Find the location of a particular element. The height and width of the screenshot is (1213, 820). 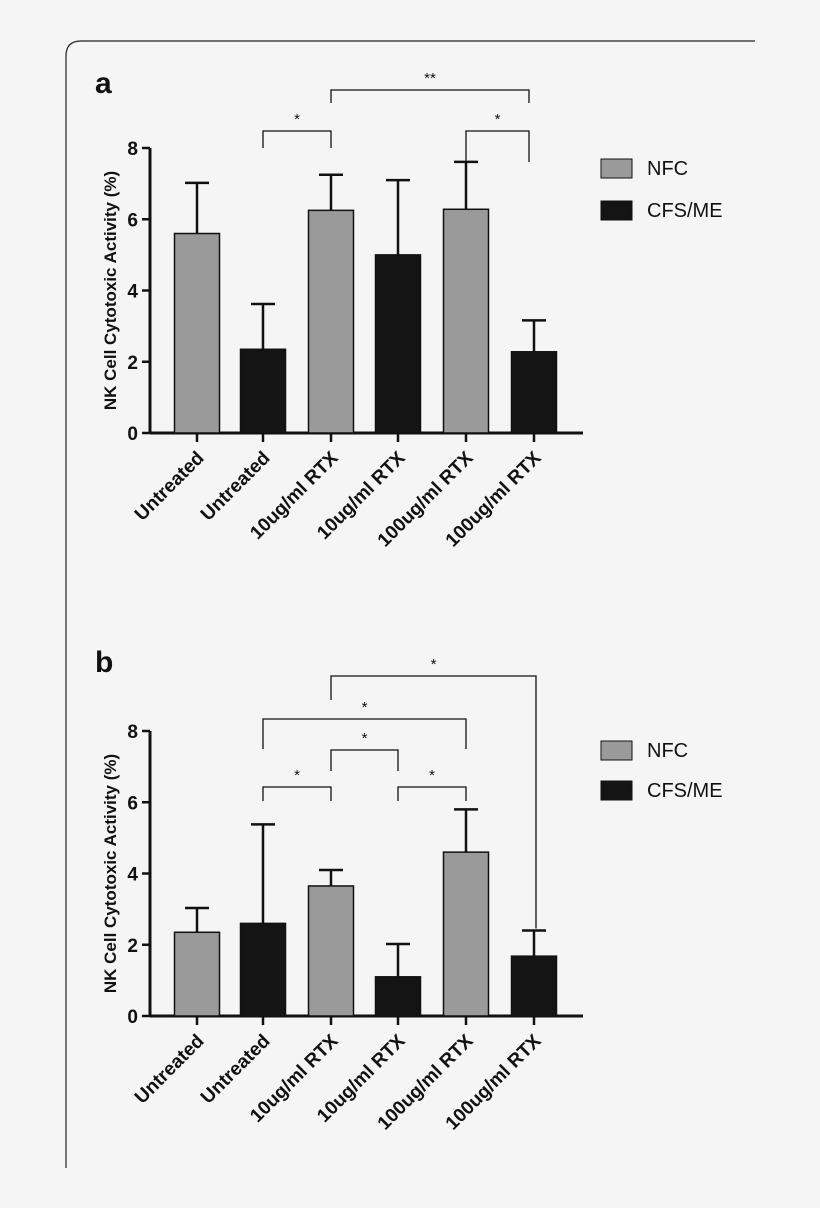

significance-label: ** is located at coordinates (430, 78).